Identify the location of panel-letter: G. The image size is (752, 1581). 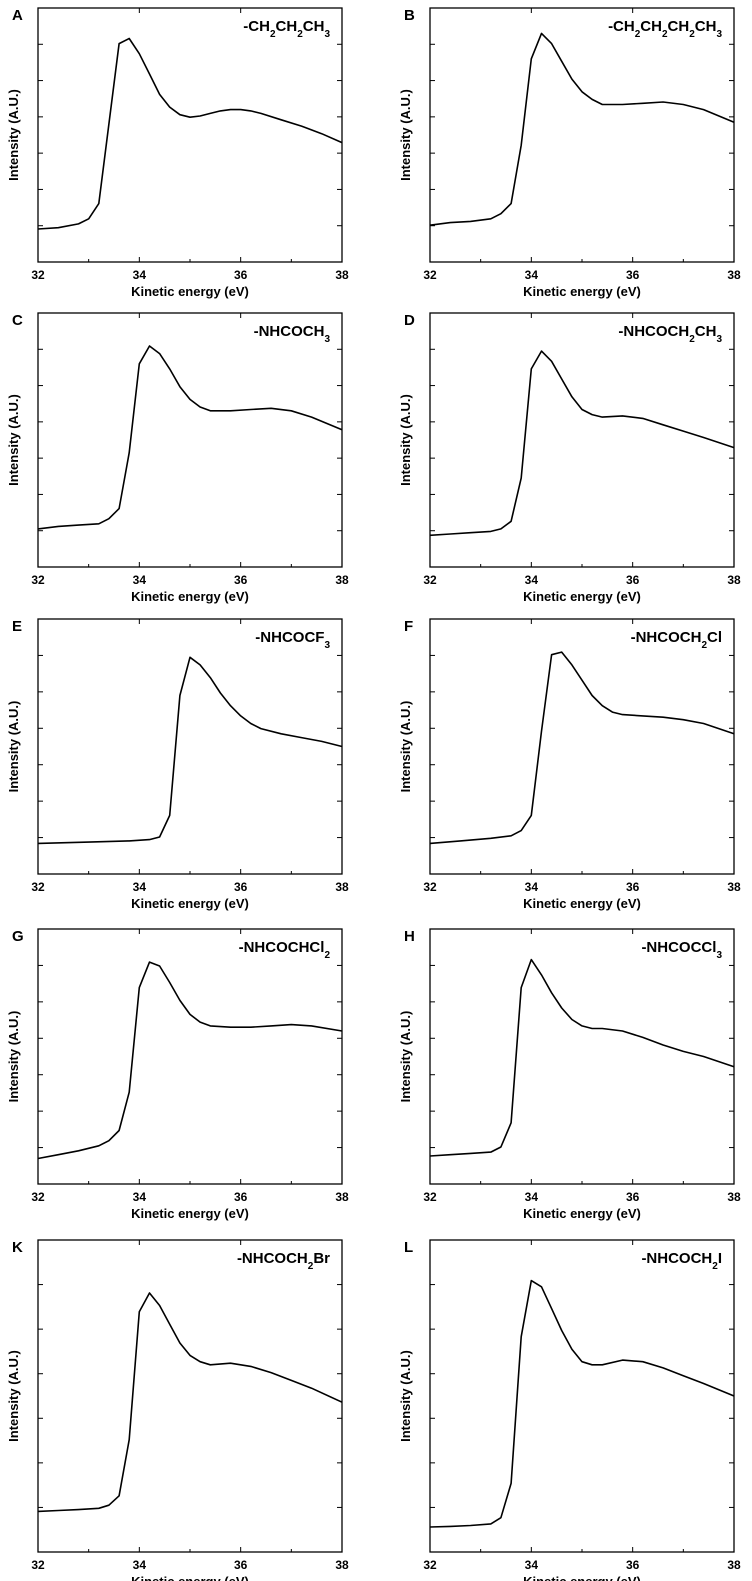
(18, 936).